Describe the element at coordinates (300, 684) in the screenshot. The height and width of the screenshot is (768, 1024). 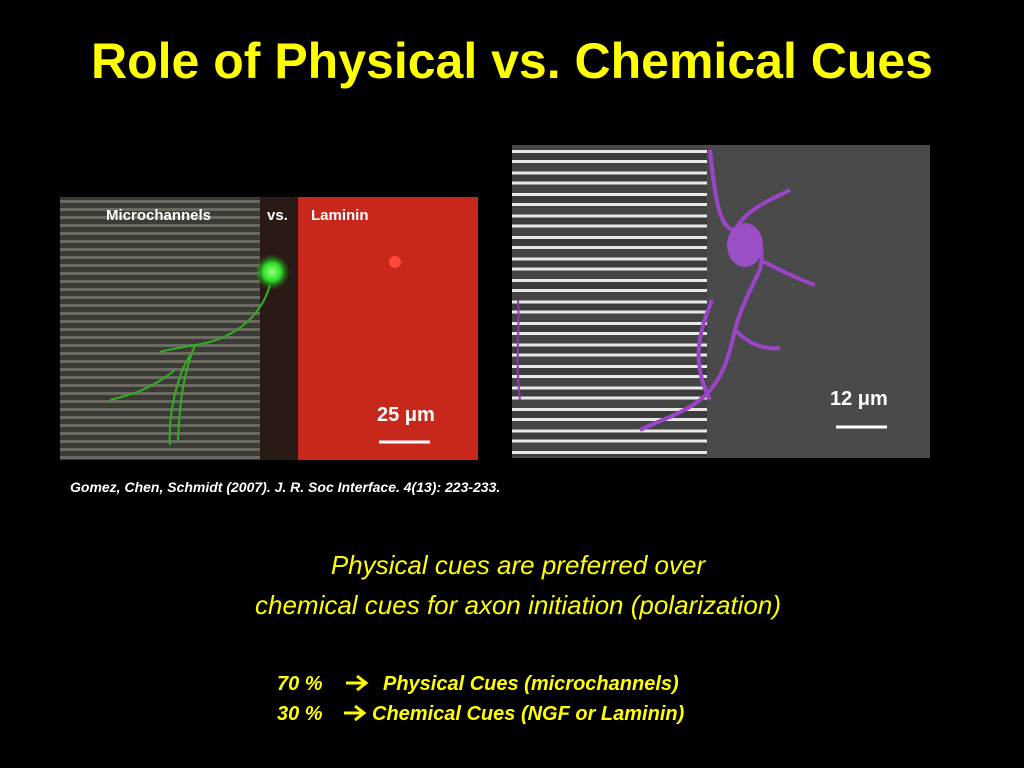
I see `result-percent: 70 %` at that location.